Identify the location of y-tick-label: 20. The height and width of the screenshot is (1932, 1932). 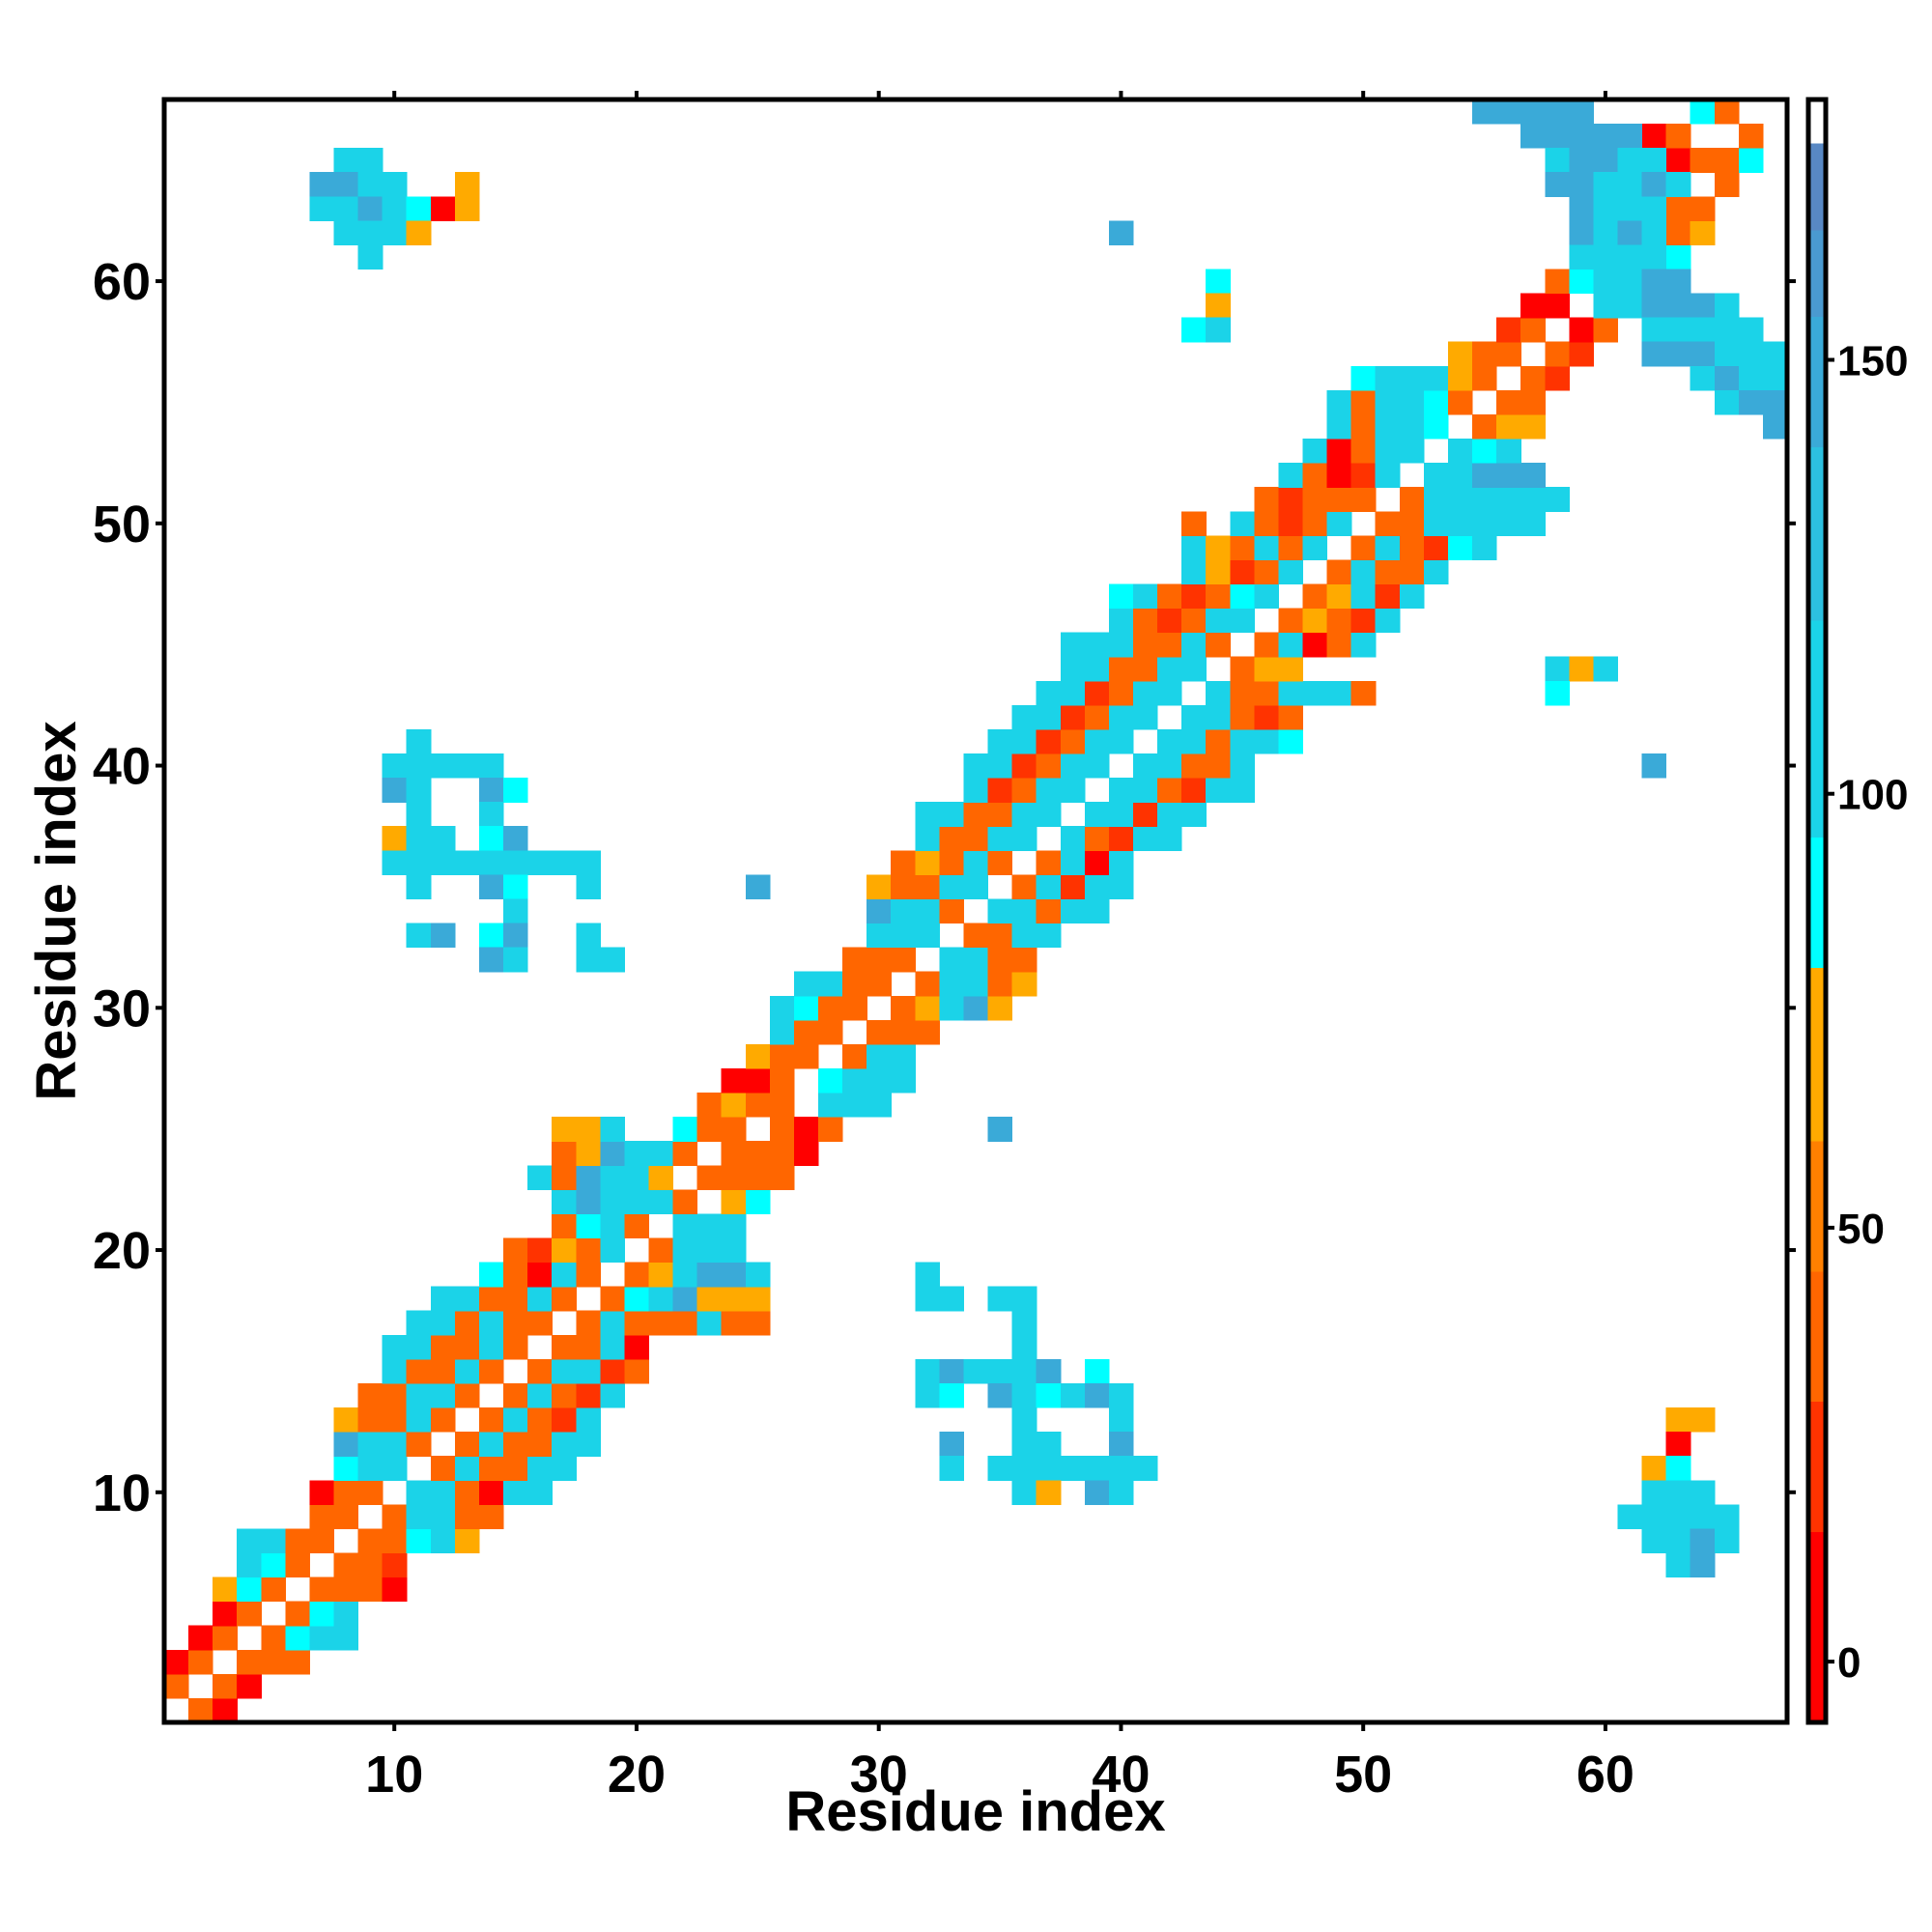
(122, 1251).